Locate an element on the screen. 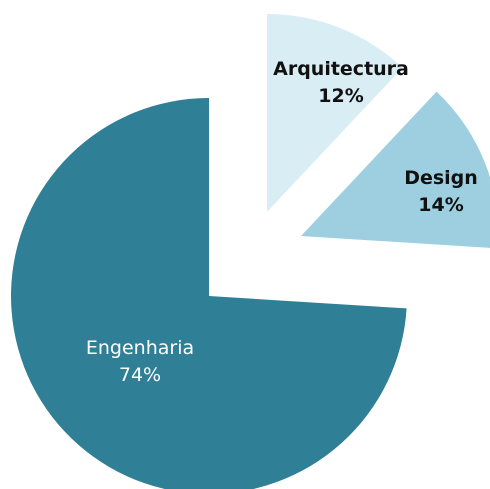  slice-label-arquitectura: Arquitectura is located at coordinates (341, 69).